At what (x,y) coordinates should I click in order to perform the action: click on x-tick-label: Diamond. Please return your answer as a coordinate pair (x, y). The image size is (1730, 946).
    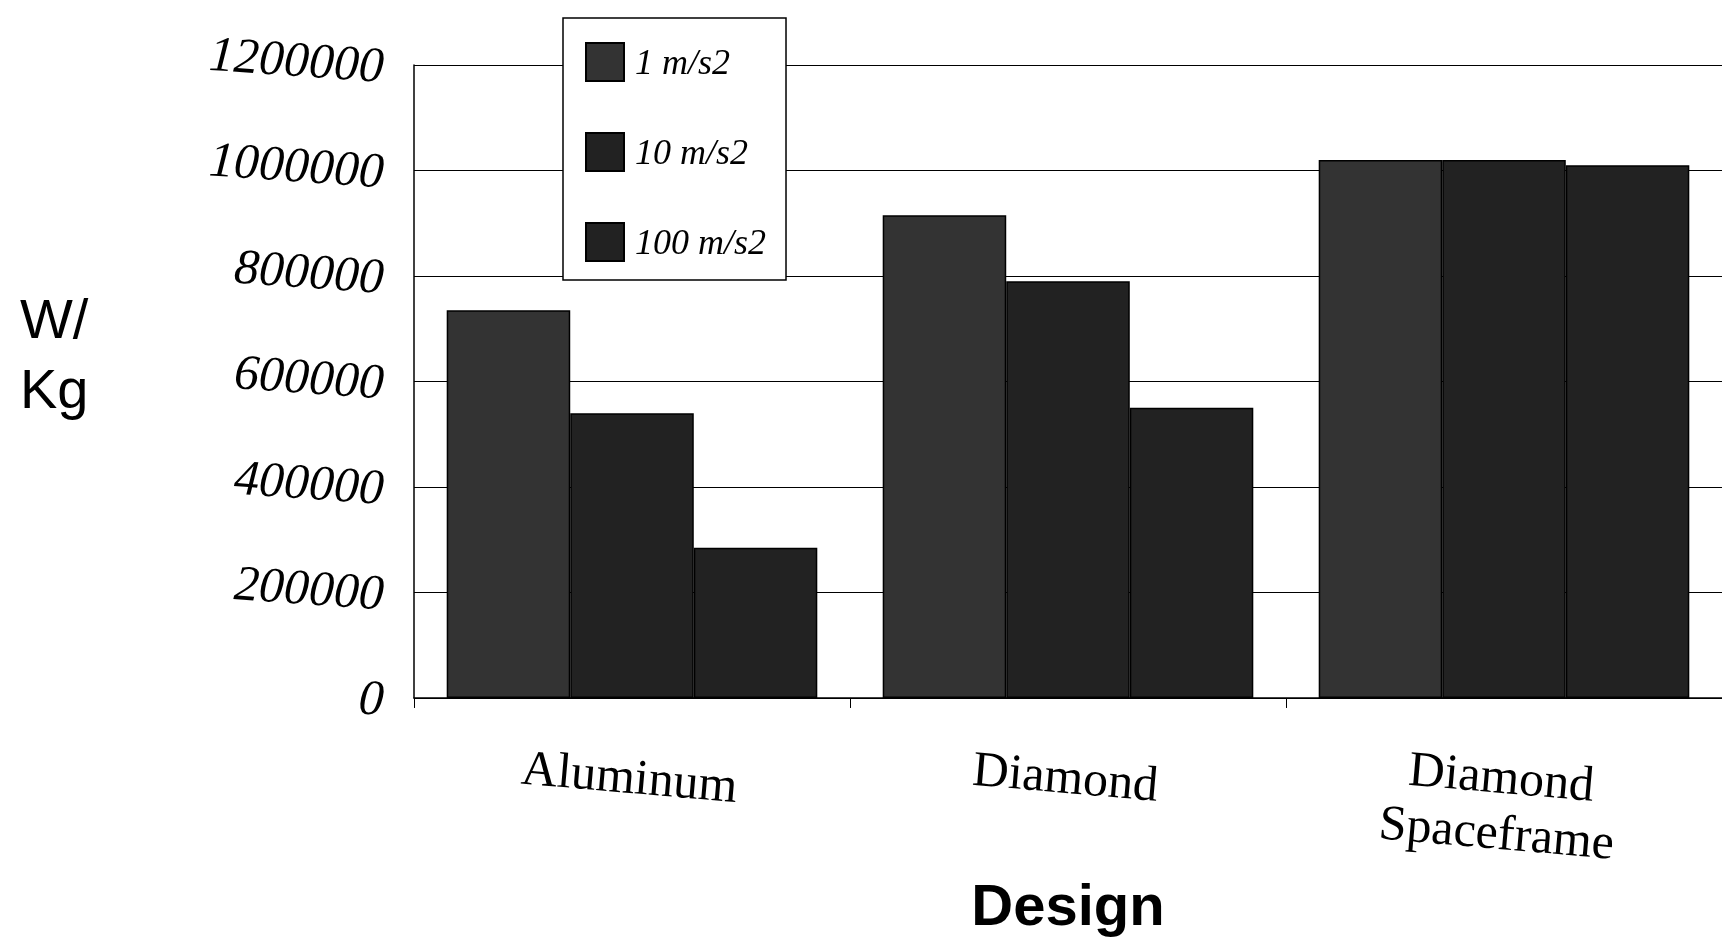
    Looking at the image, I should click on (1065, 775).